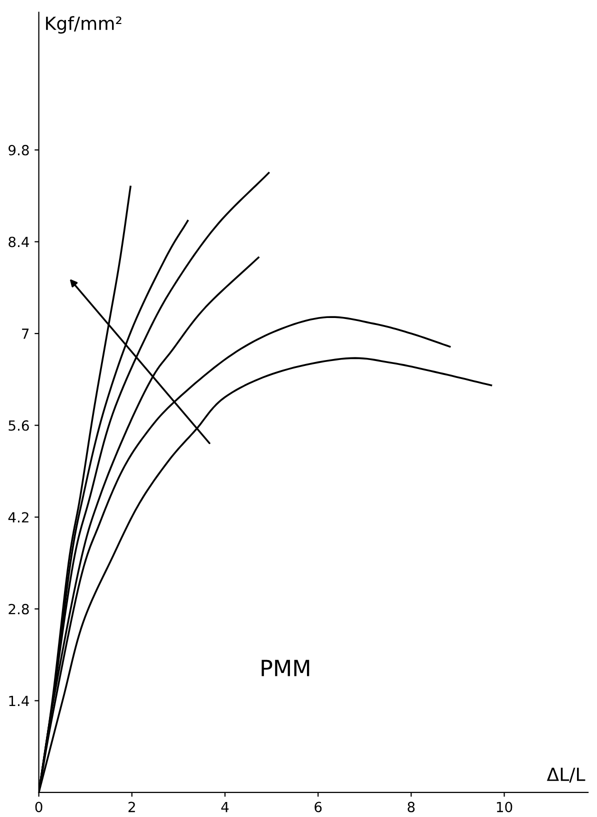 This screenshot has width=597, height=817. I want to click on x-tick-label: 10, so click(504, 807).